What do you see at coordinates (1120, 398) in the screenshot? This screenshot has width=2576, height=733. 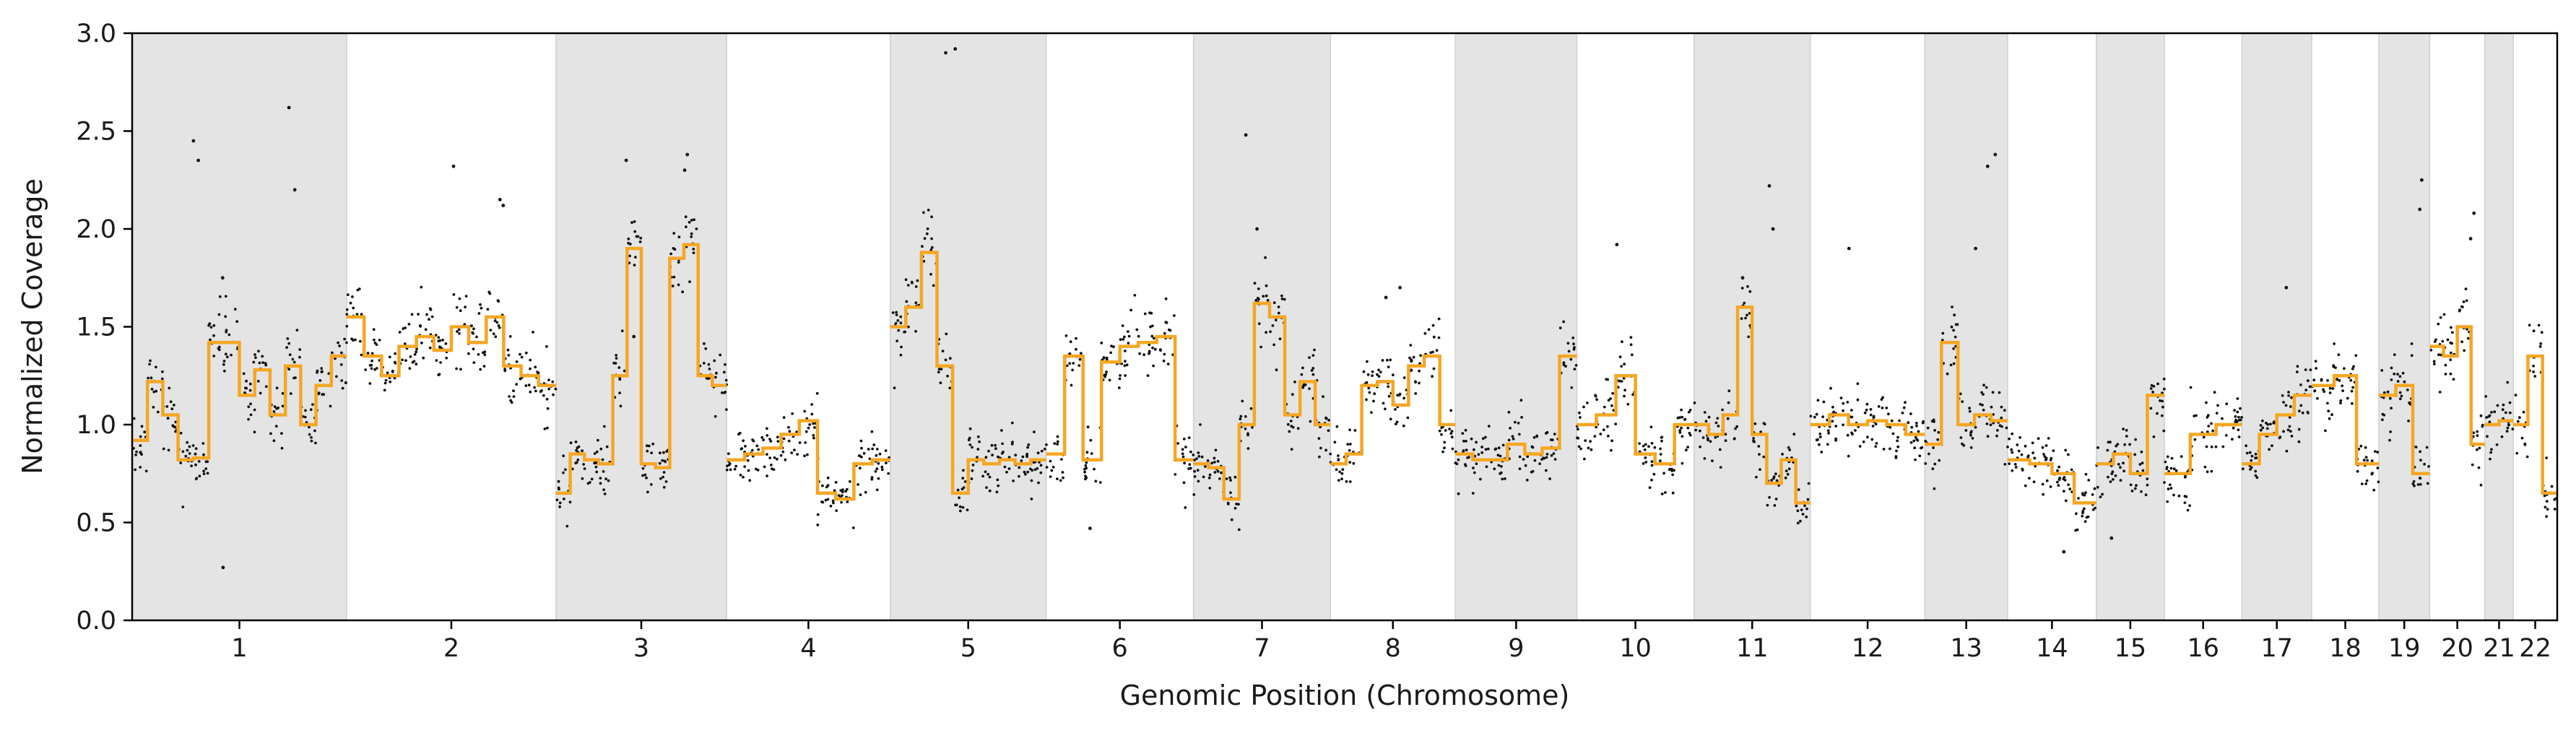 I see `segment-line-chr6` at bounding box center [1120, 398].